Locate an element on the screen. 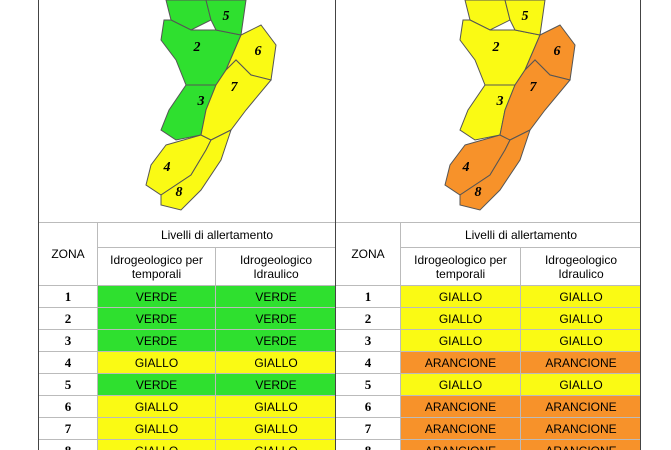 Image resolution: width=671 pixels, height=450 pixels. zone-row: 3 GIALLO GIALLO is located at coordinates (488, 340).